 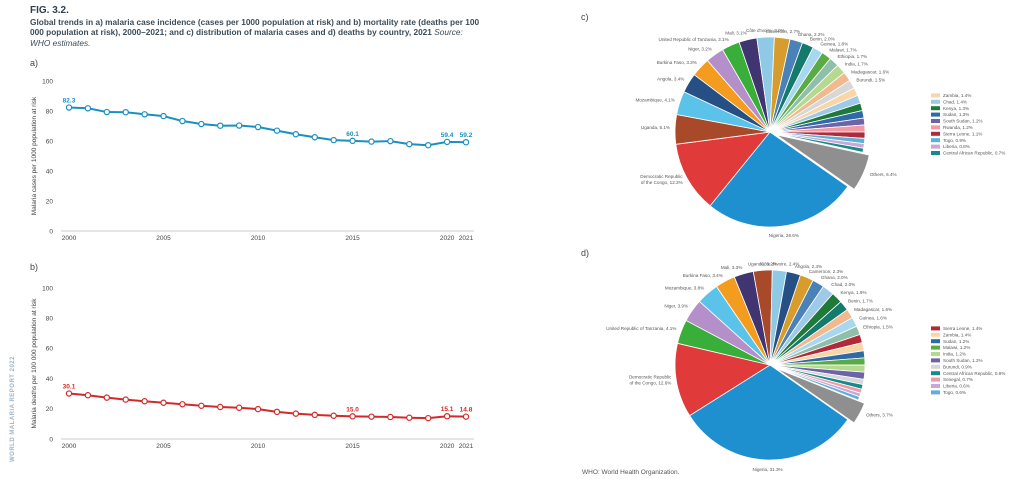 I want to click on legend-label: South Sudan, 1.2%, so click(x=963, y=121).